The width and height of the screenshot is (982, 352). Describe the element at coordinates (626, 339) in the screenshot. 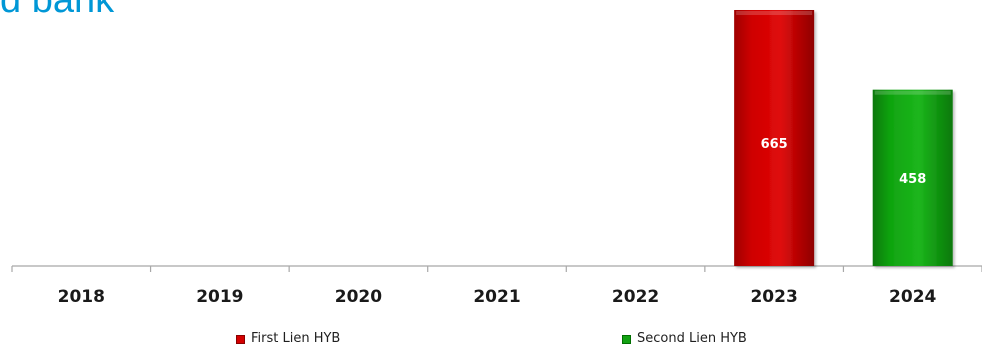

I see `legend-swatch-second-lien-hyb` at that location.